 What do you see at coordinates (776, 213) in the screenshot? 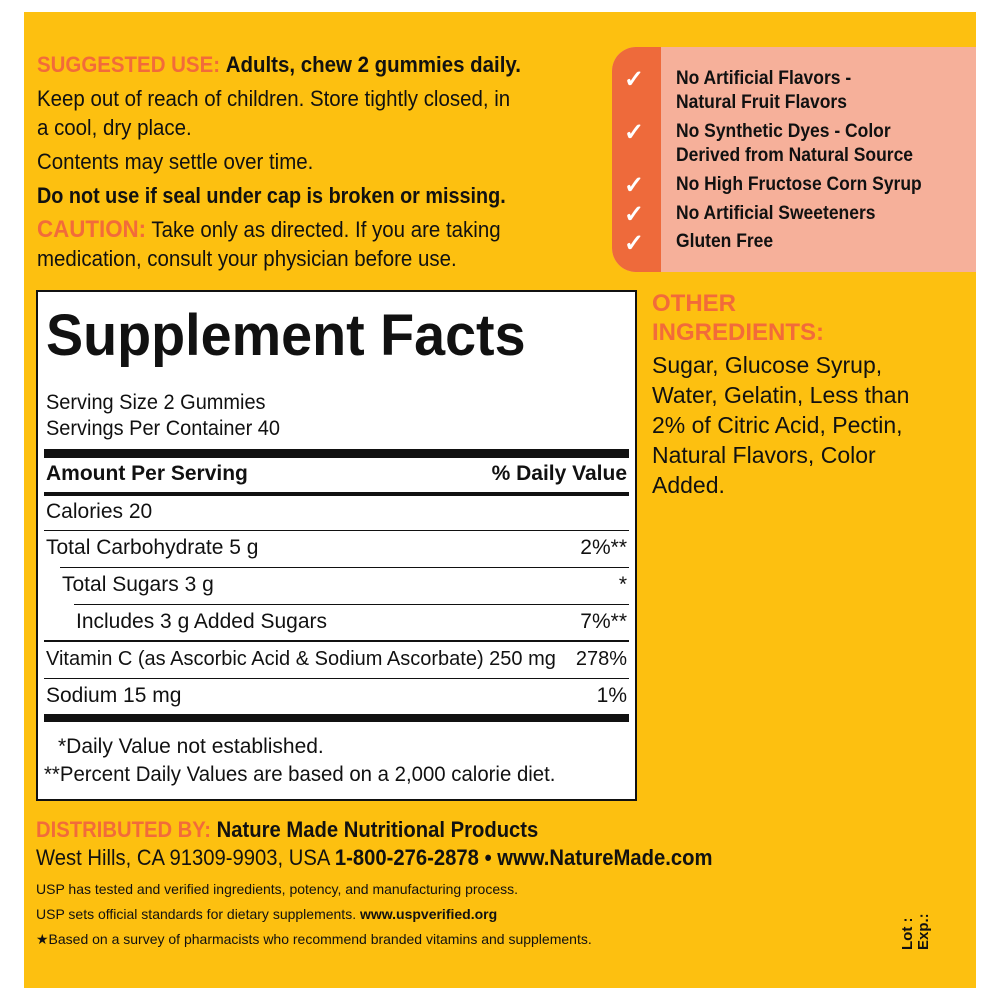
I see `claim-item: No Artificial Sweeteners` at bounding box center [776, 213].